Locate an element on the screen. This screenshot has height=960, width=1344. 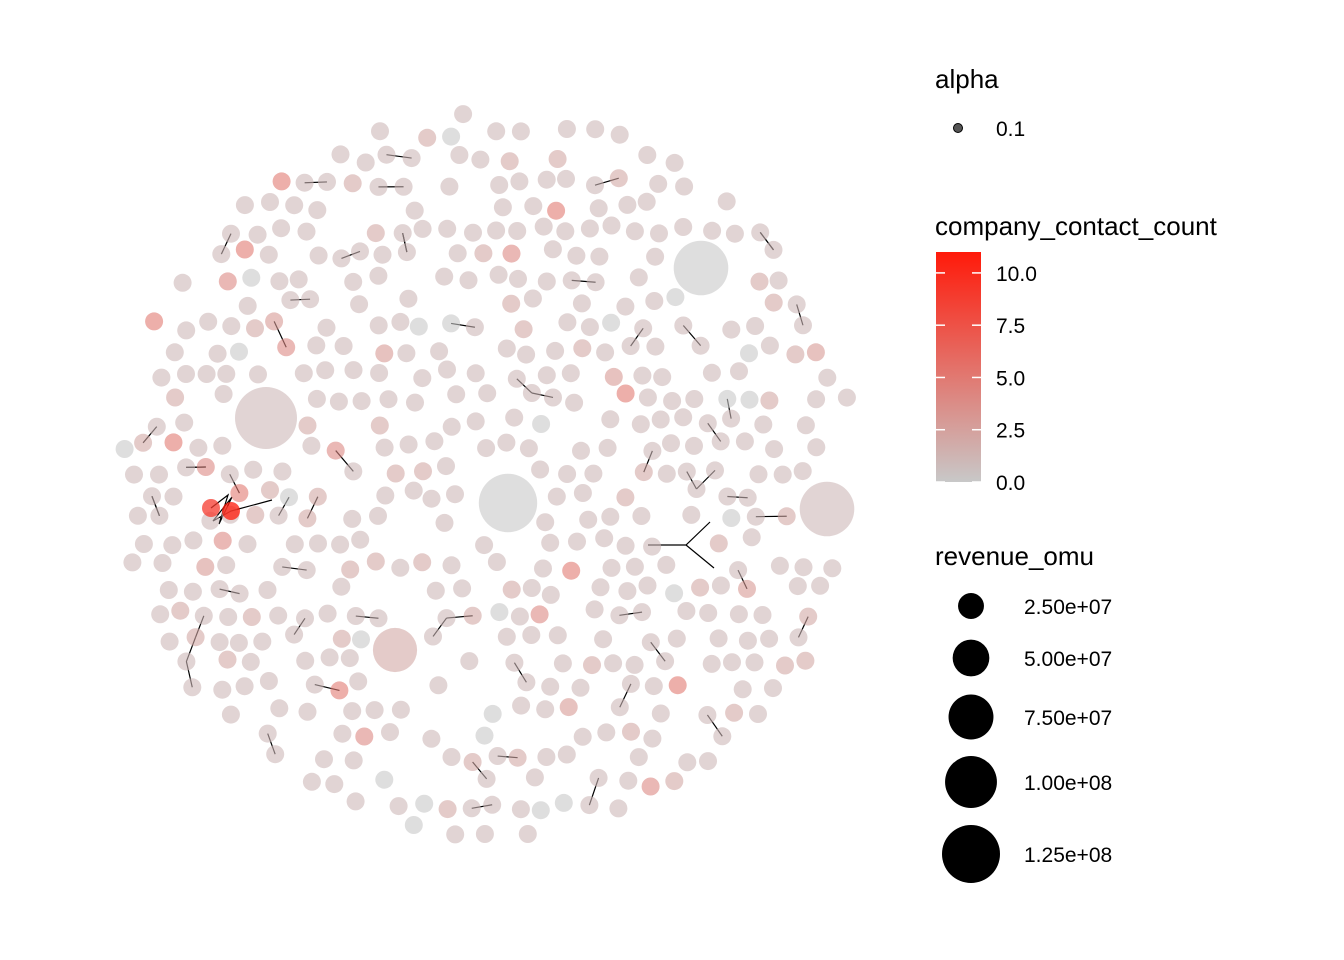
size-key is located at coordinates (971, 658).